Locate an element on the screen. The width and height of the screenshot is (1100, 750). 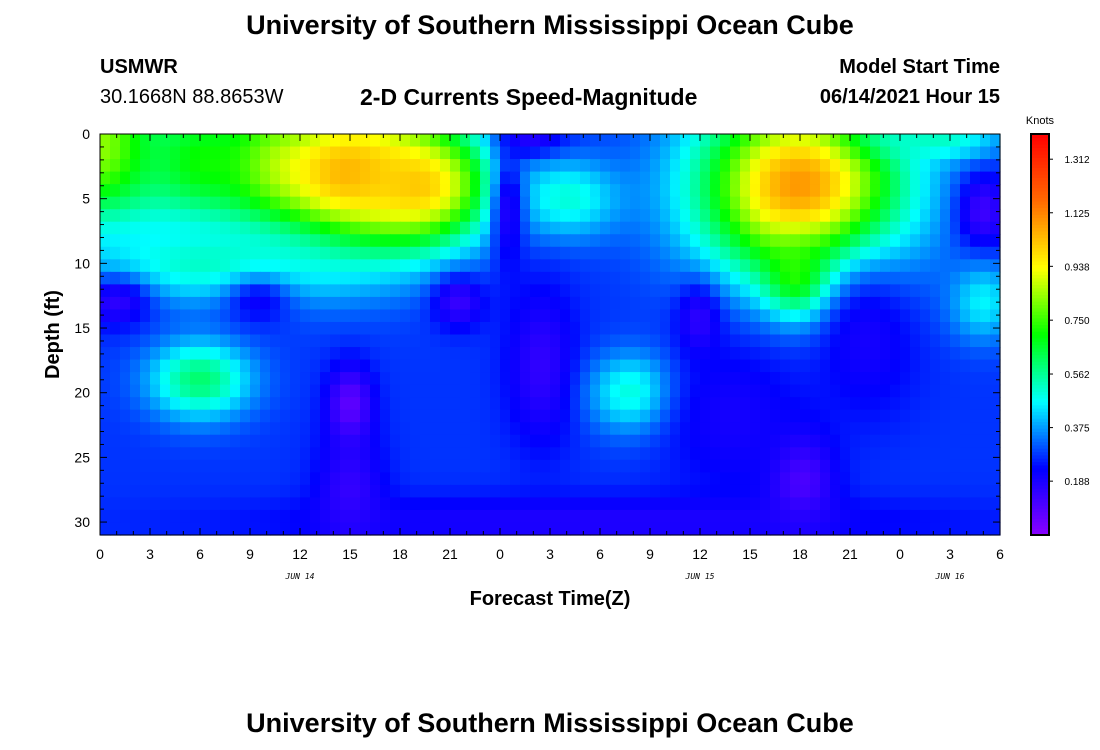
x-date-label: JUN 16 is located at coordinates (950, 576).